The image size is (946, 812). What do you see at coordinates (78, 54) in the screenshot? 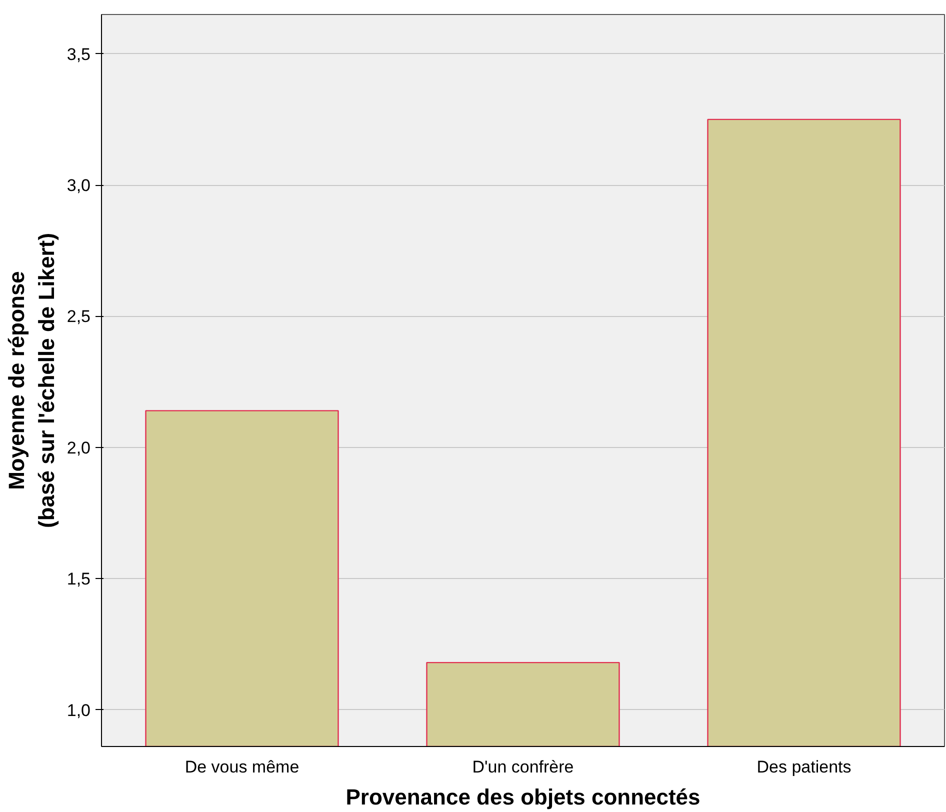
I see `y-tick-label: 3,5` at bounding box center [78, 54].